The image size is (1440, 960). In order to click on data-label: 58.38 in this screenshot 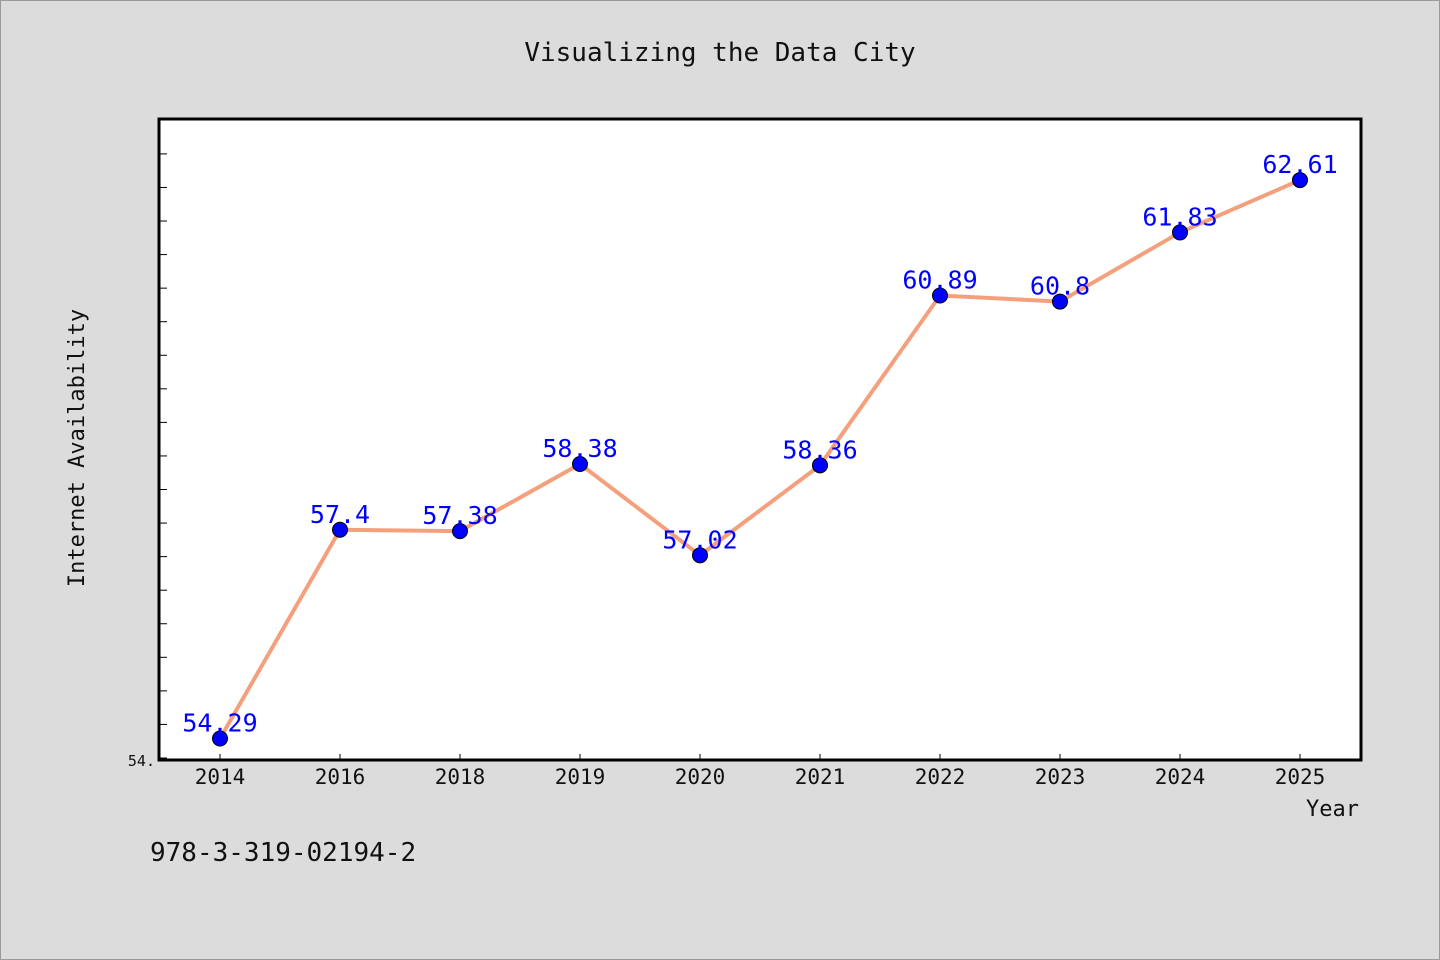, I will do `click(579, 448)`.